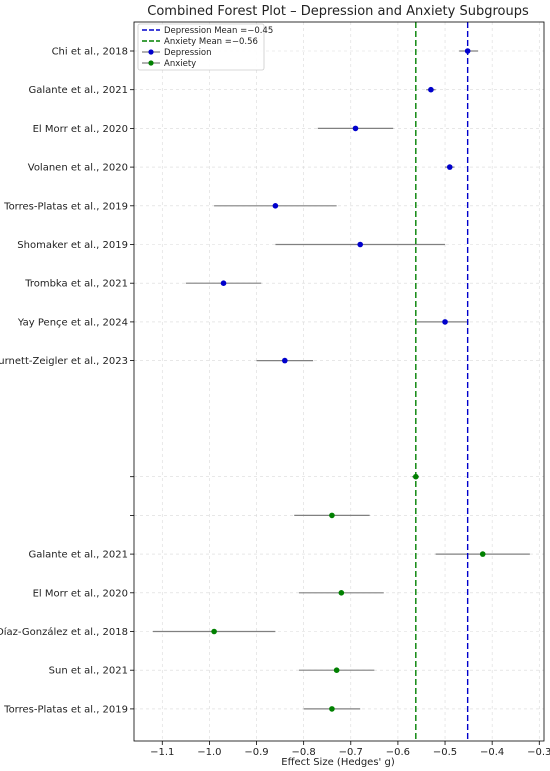 The width and height of the screenshot is (550, 771). I want to click on x-tick-label: −0.3, so click(538, 752).